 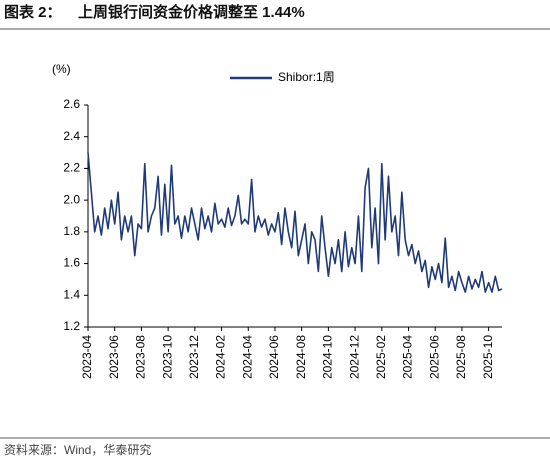 What do you see at coordinates (61, 69) in the screenshot?
I see `y-axis-label: (%)` at bounding box center [61, 69].